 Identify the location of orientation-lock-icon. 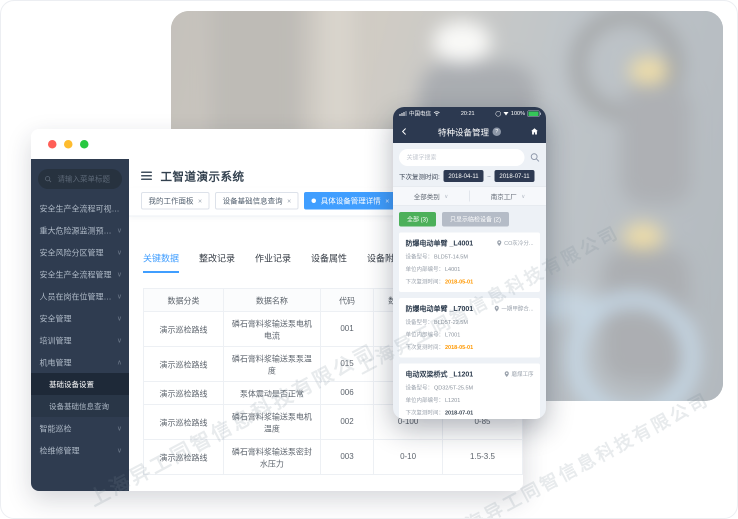
(498, 113).